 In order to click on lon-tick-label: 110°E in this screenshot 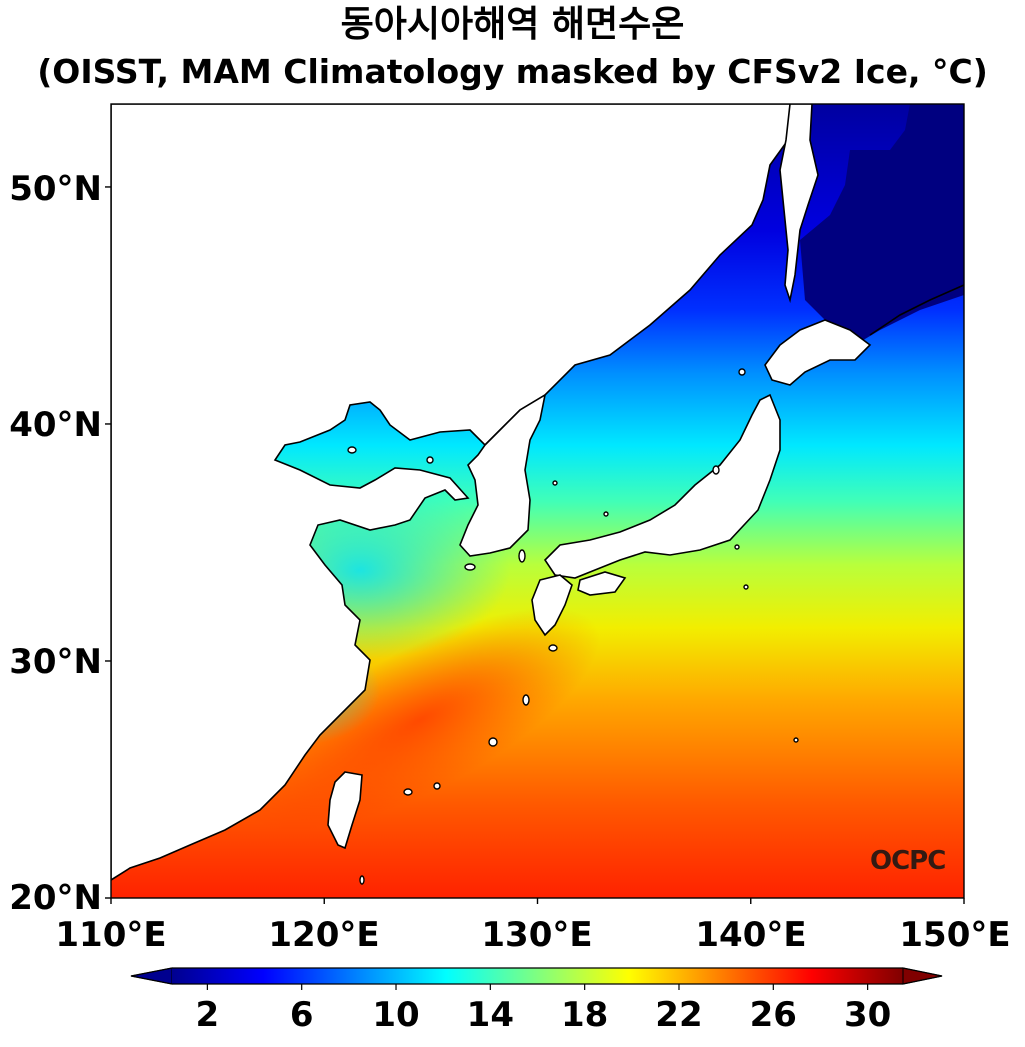, I will do `click(111, 935)`.